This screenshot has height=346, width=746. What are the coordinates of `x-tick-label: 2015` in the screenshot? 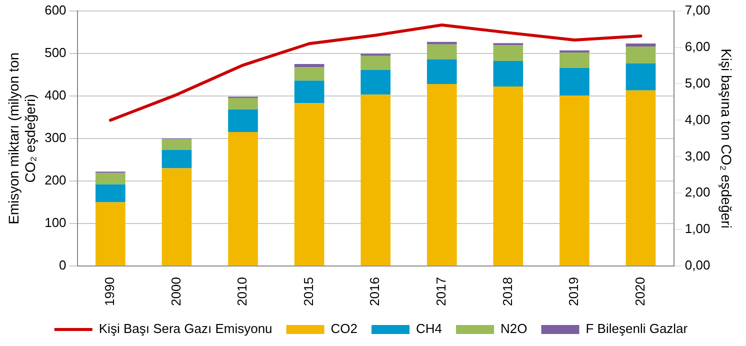 It's located at (308, 291).